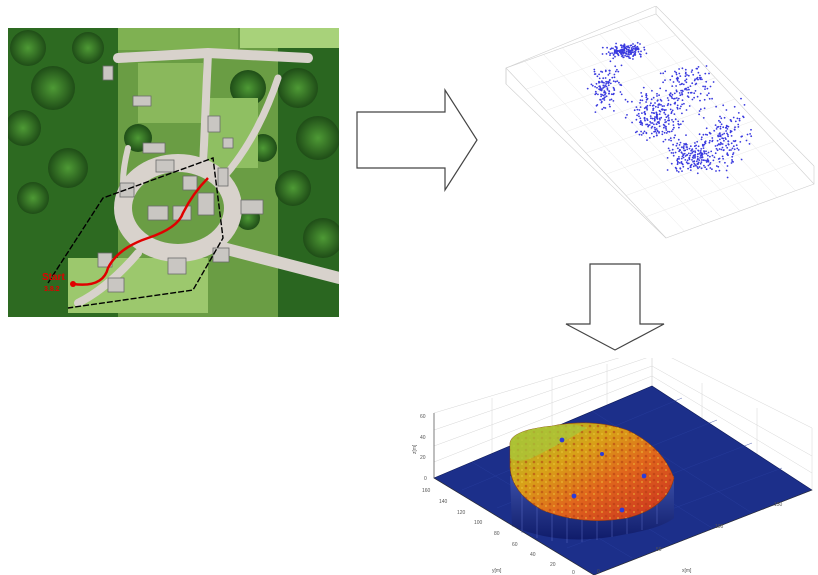 This screenshot has height=575, width=818. What do you see at coordinates (52, 289) in the screenshot?
I see `start-sublabel: 3.8.2` at bounding box center [52, 289].